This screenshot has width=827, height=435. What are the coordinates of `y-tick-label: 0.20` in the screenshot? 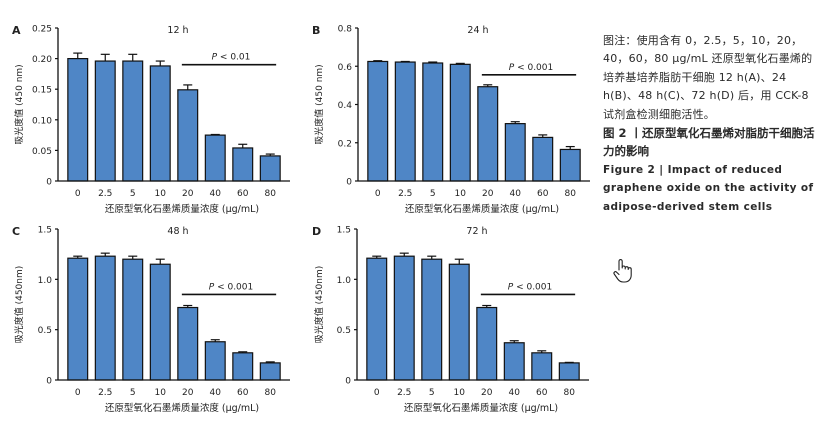 It's located at (42, 60).